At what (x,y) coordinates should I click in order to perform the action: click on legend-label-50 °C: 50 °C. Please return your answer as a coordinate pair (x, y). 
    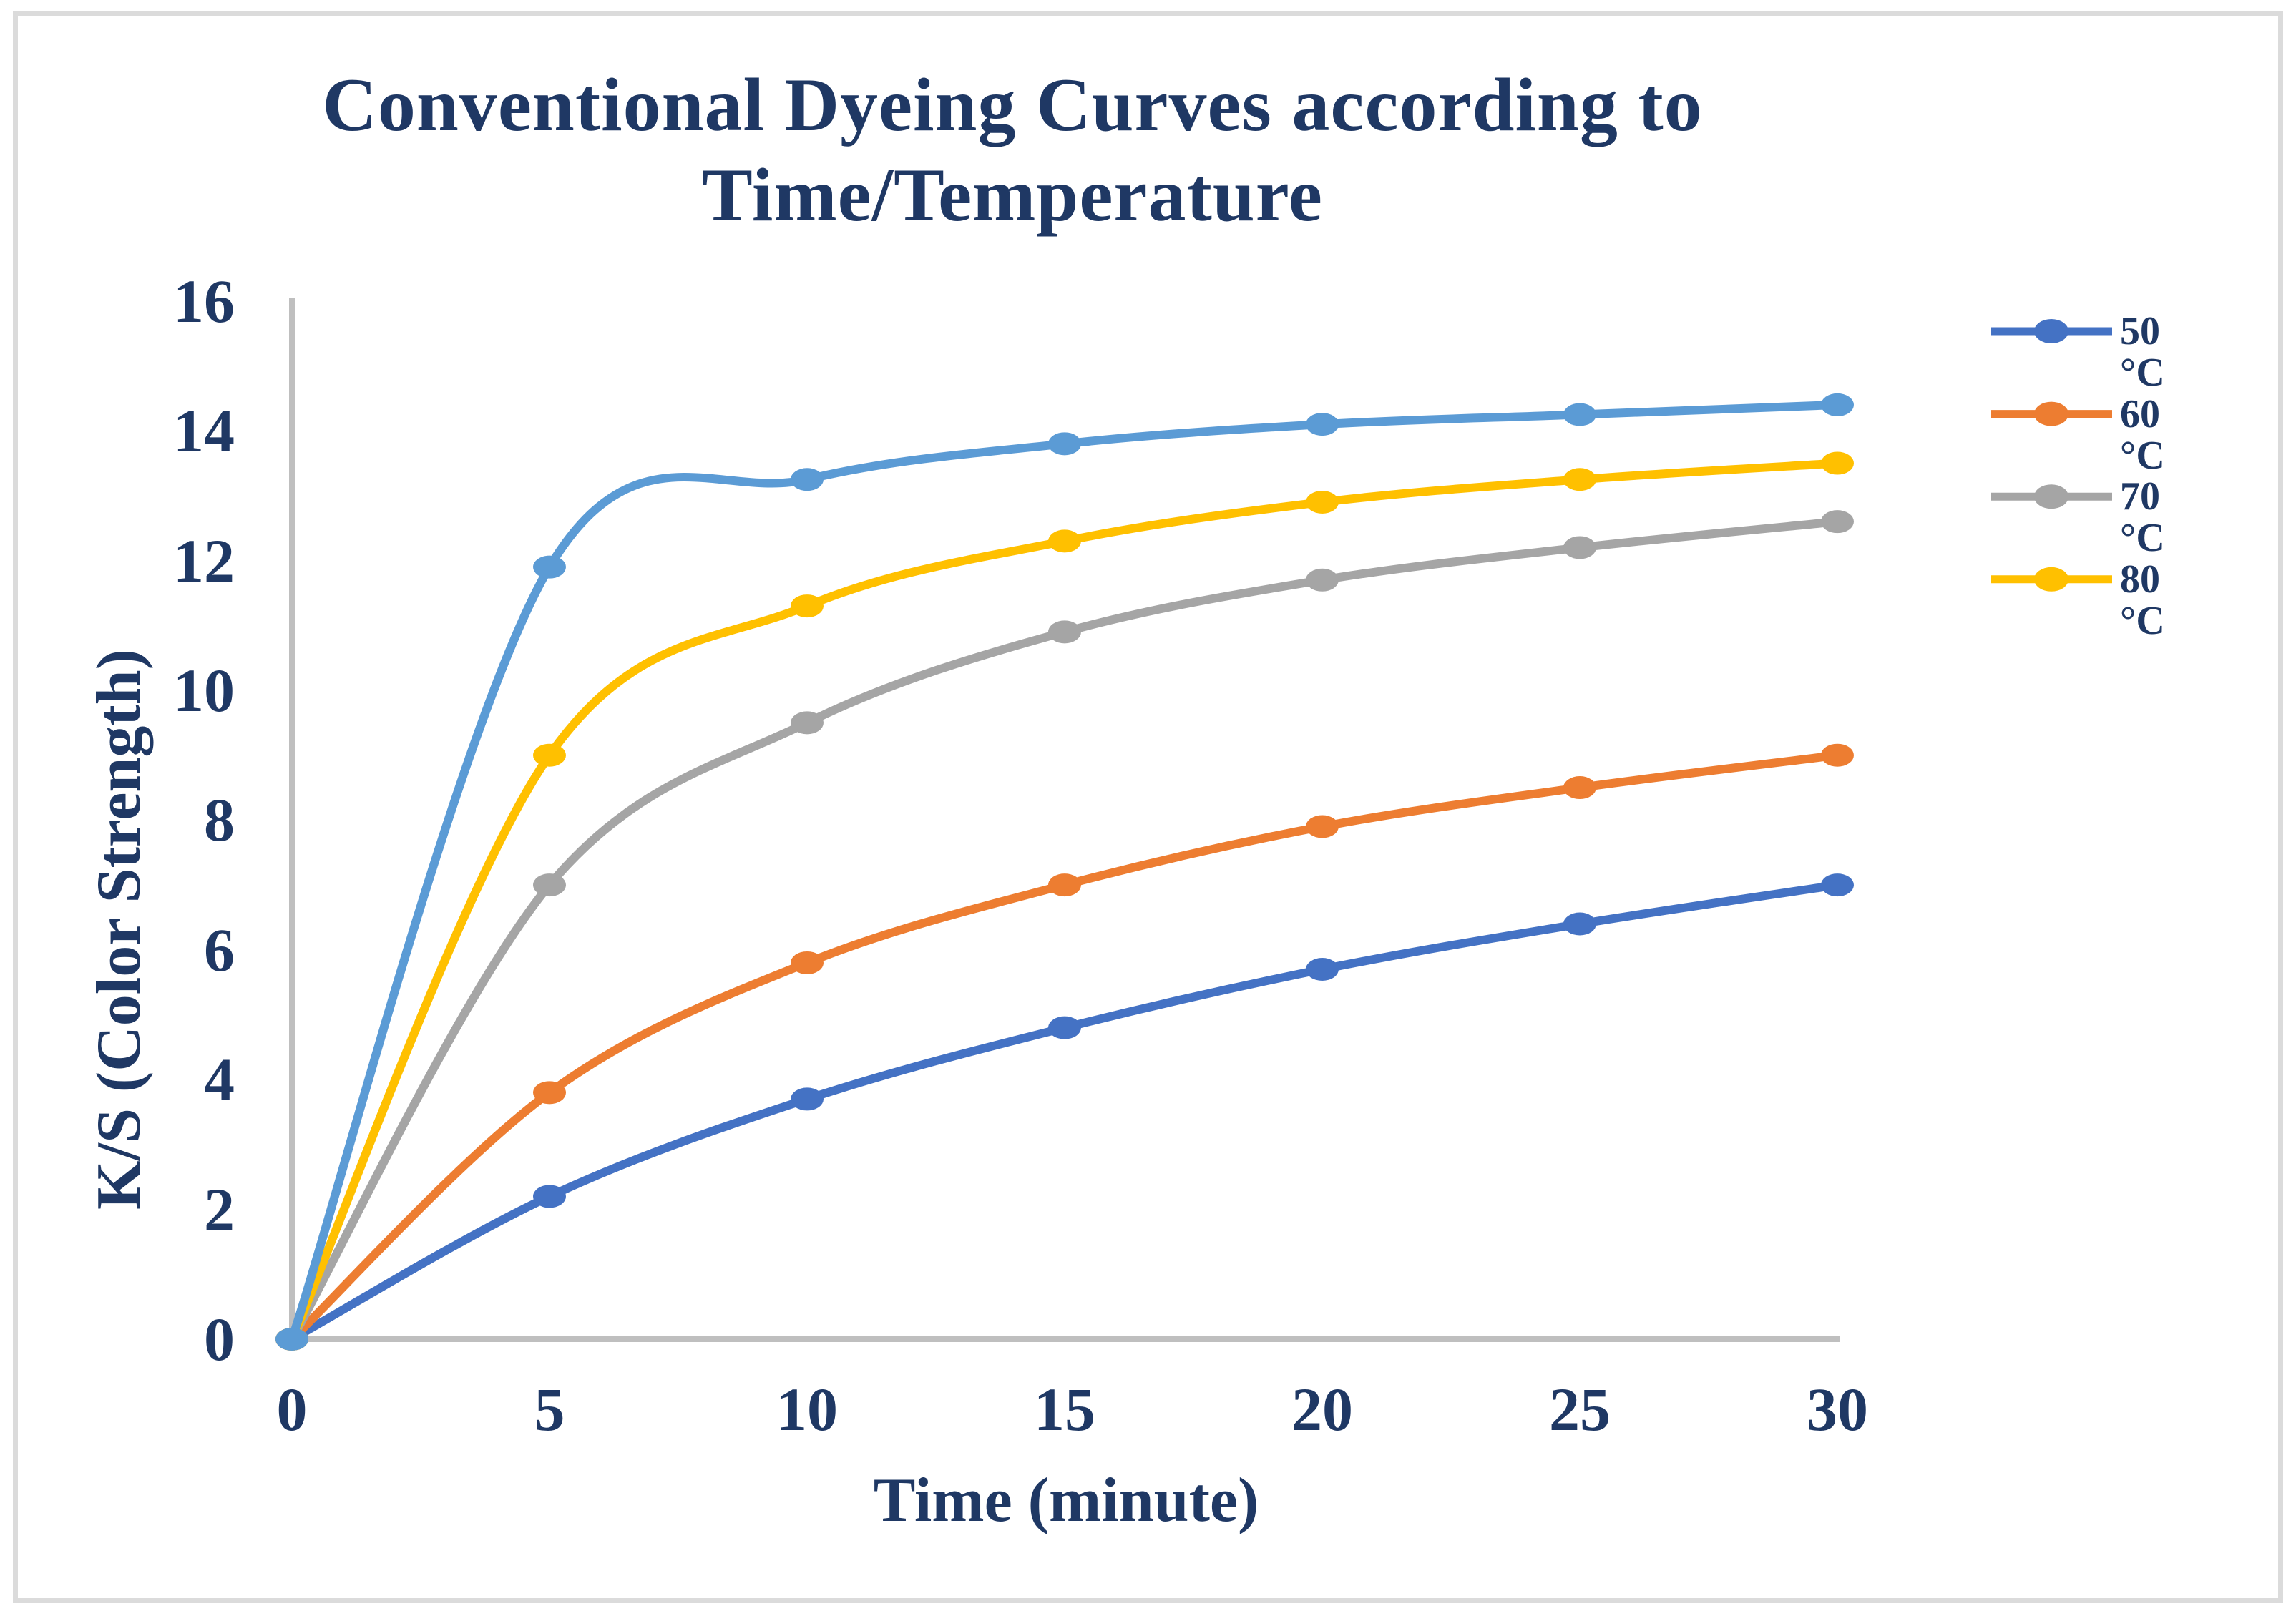
    Looking at the image, I should click on (2208, 351).